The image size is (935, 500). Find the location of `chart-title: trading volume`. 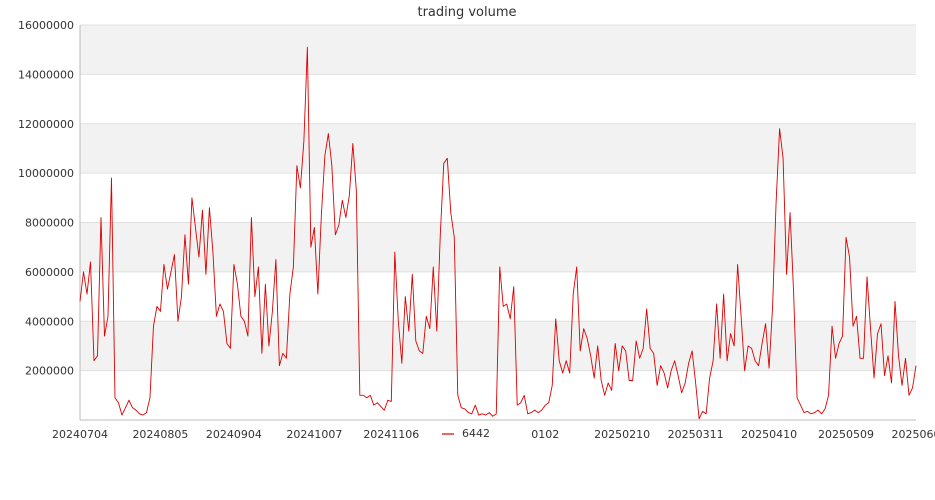

chart-title: trading volume is located at coordinates (466, 12).